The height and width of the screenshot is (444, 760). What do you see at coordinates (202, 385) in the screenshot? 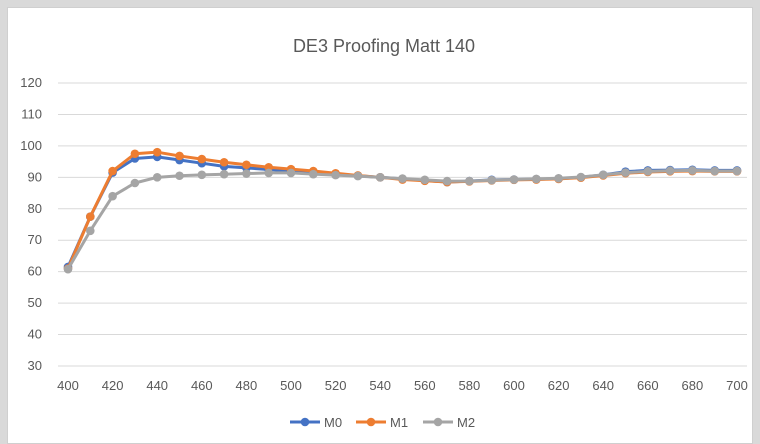
I see `x-tick-label-460: 460` at bounding box center [202, 385].